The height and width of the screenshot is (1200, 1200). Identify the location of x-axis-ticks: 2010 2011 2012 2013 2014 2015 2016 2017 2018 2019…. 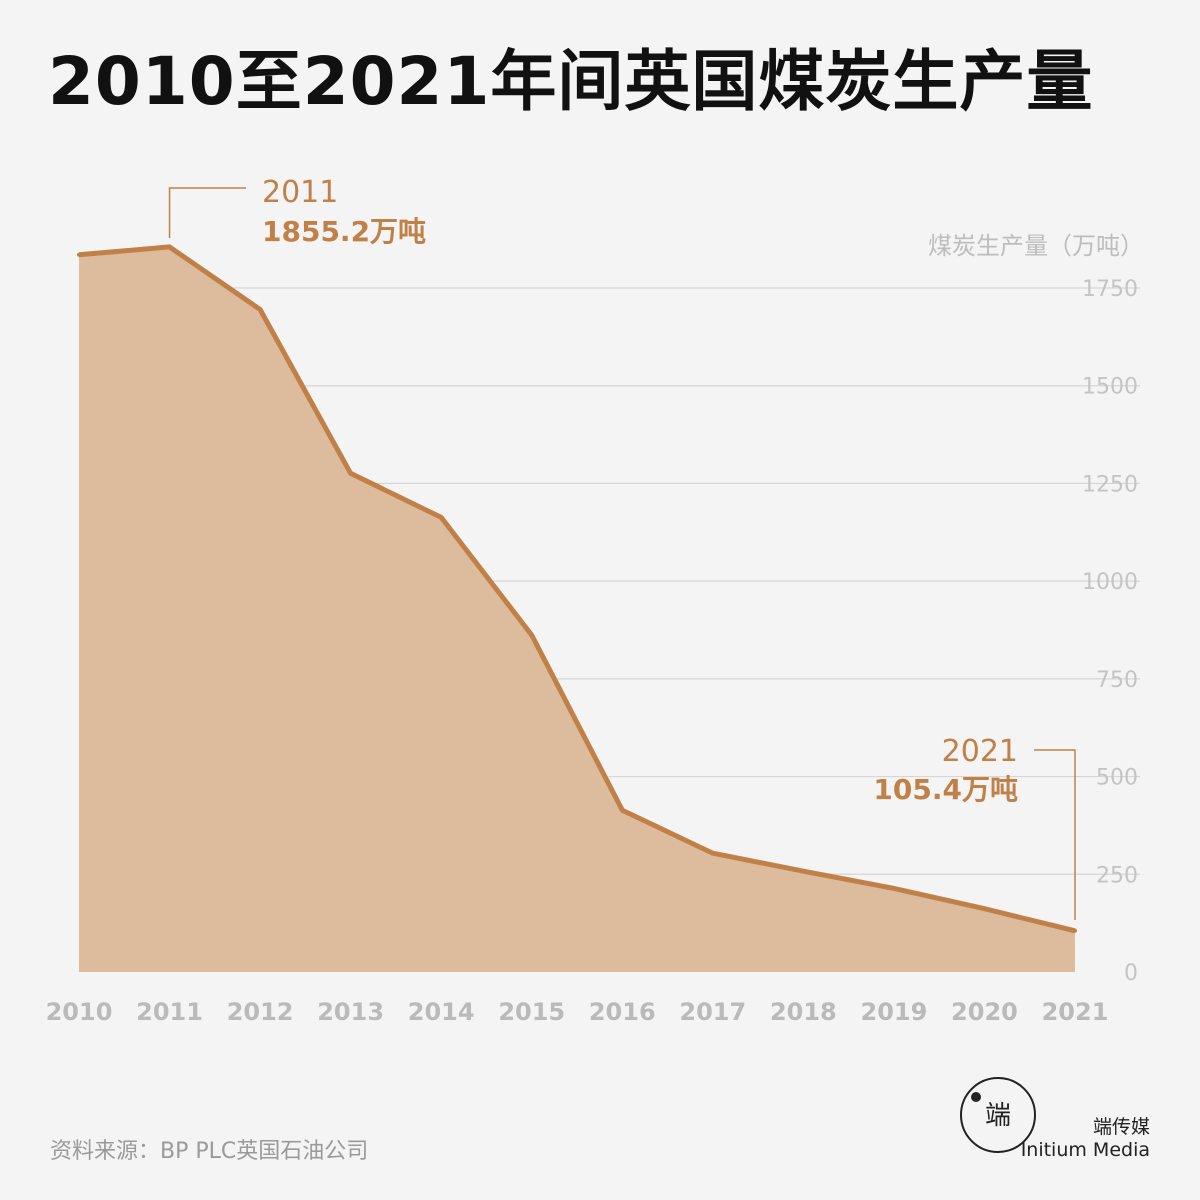
(577, 1012).